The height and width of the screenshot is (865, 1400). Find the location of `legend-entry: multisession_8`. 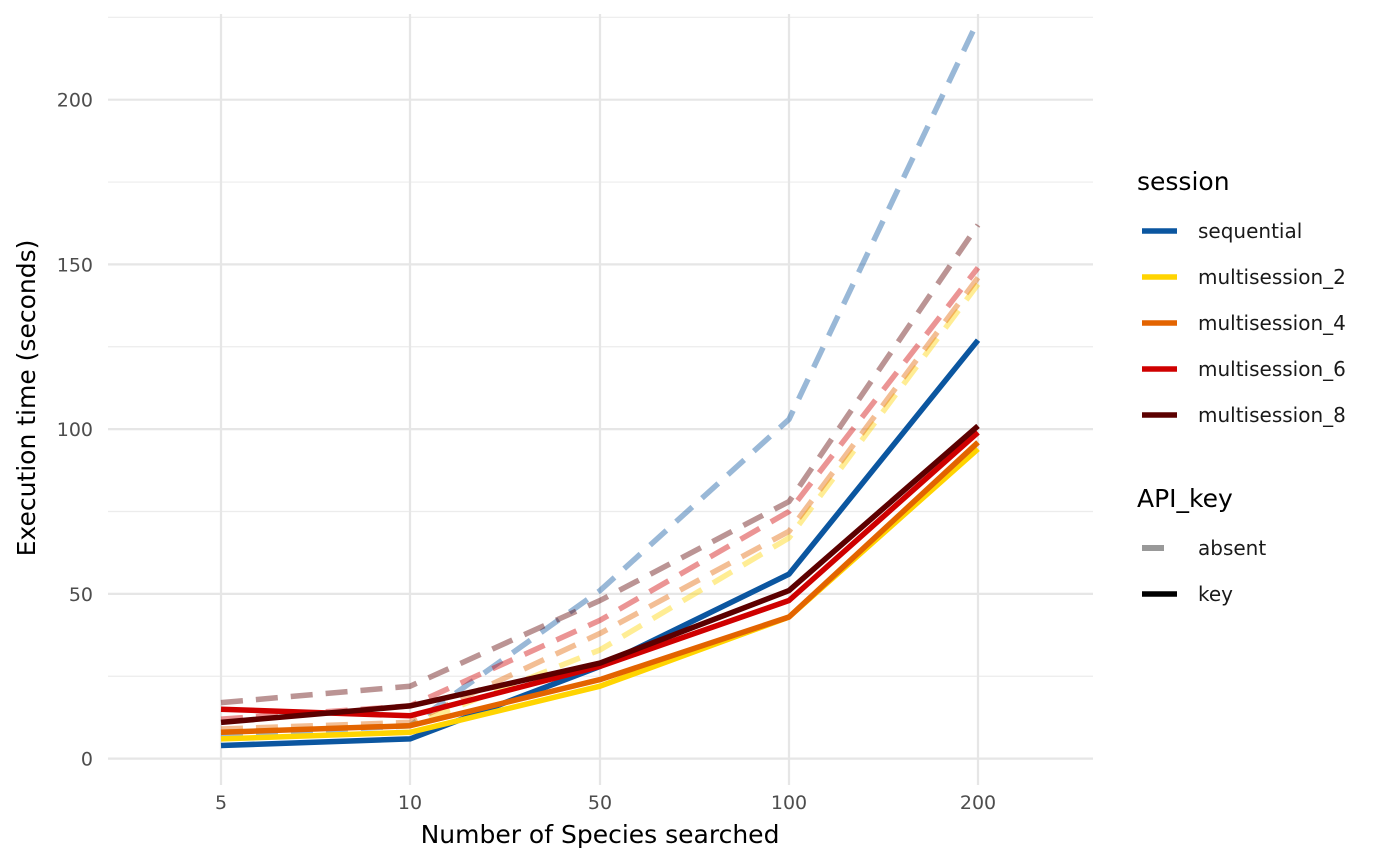

legend-entry: multisession_8 is located at coordinates (1244, 415).